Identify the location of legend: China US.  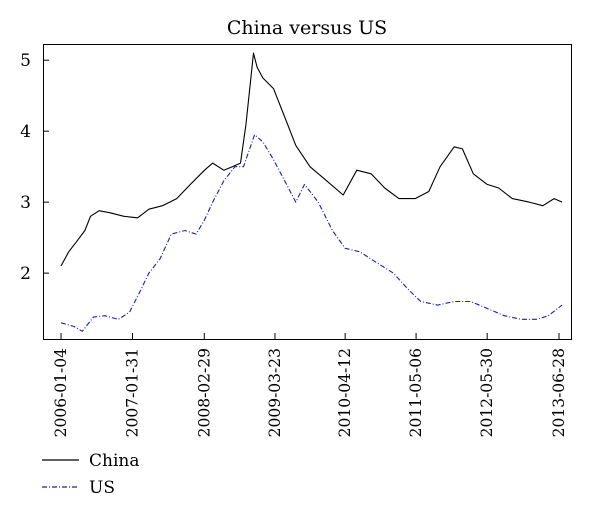
(90, 474).